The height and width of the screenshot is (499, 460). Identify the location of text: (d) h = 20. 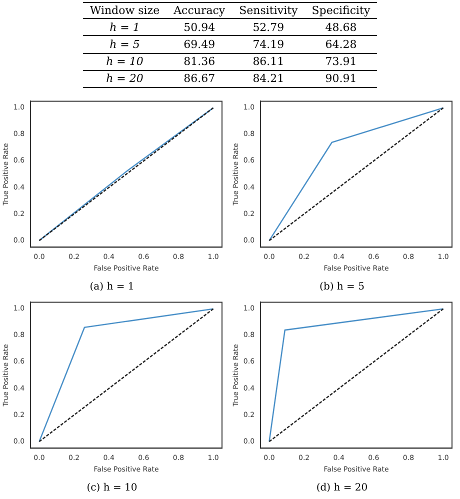
(342, 488).